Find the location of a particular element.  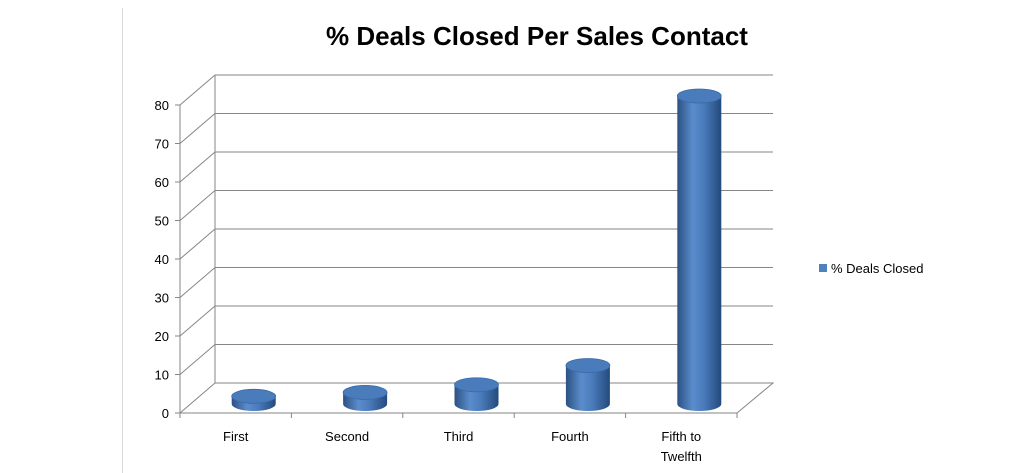

x-tick-label-4-0: Fifth to is located at coordinates (681, 436).